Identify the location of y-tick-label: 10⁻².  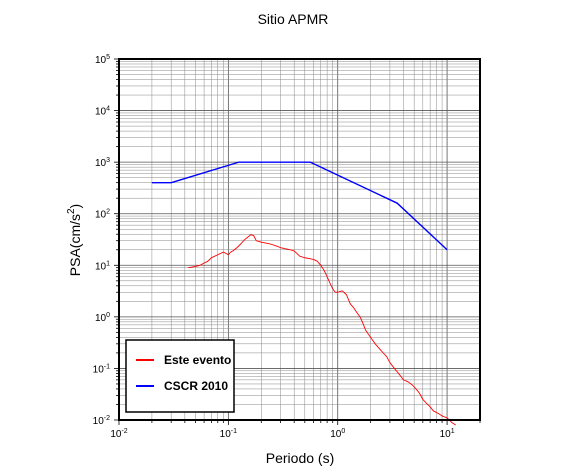
(101, 421).